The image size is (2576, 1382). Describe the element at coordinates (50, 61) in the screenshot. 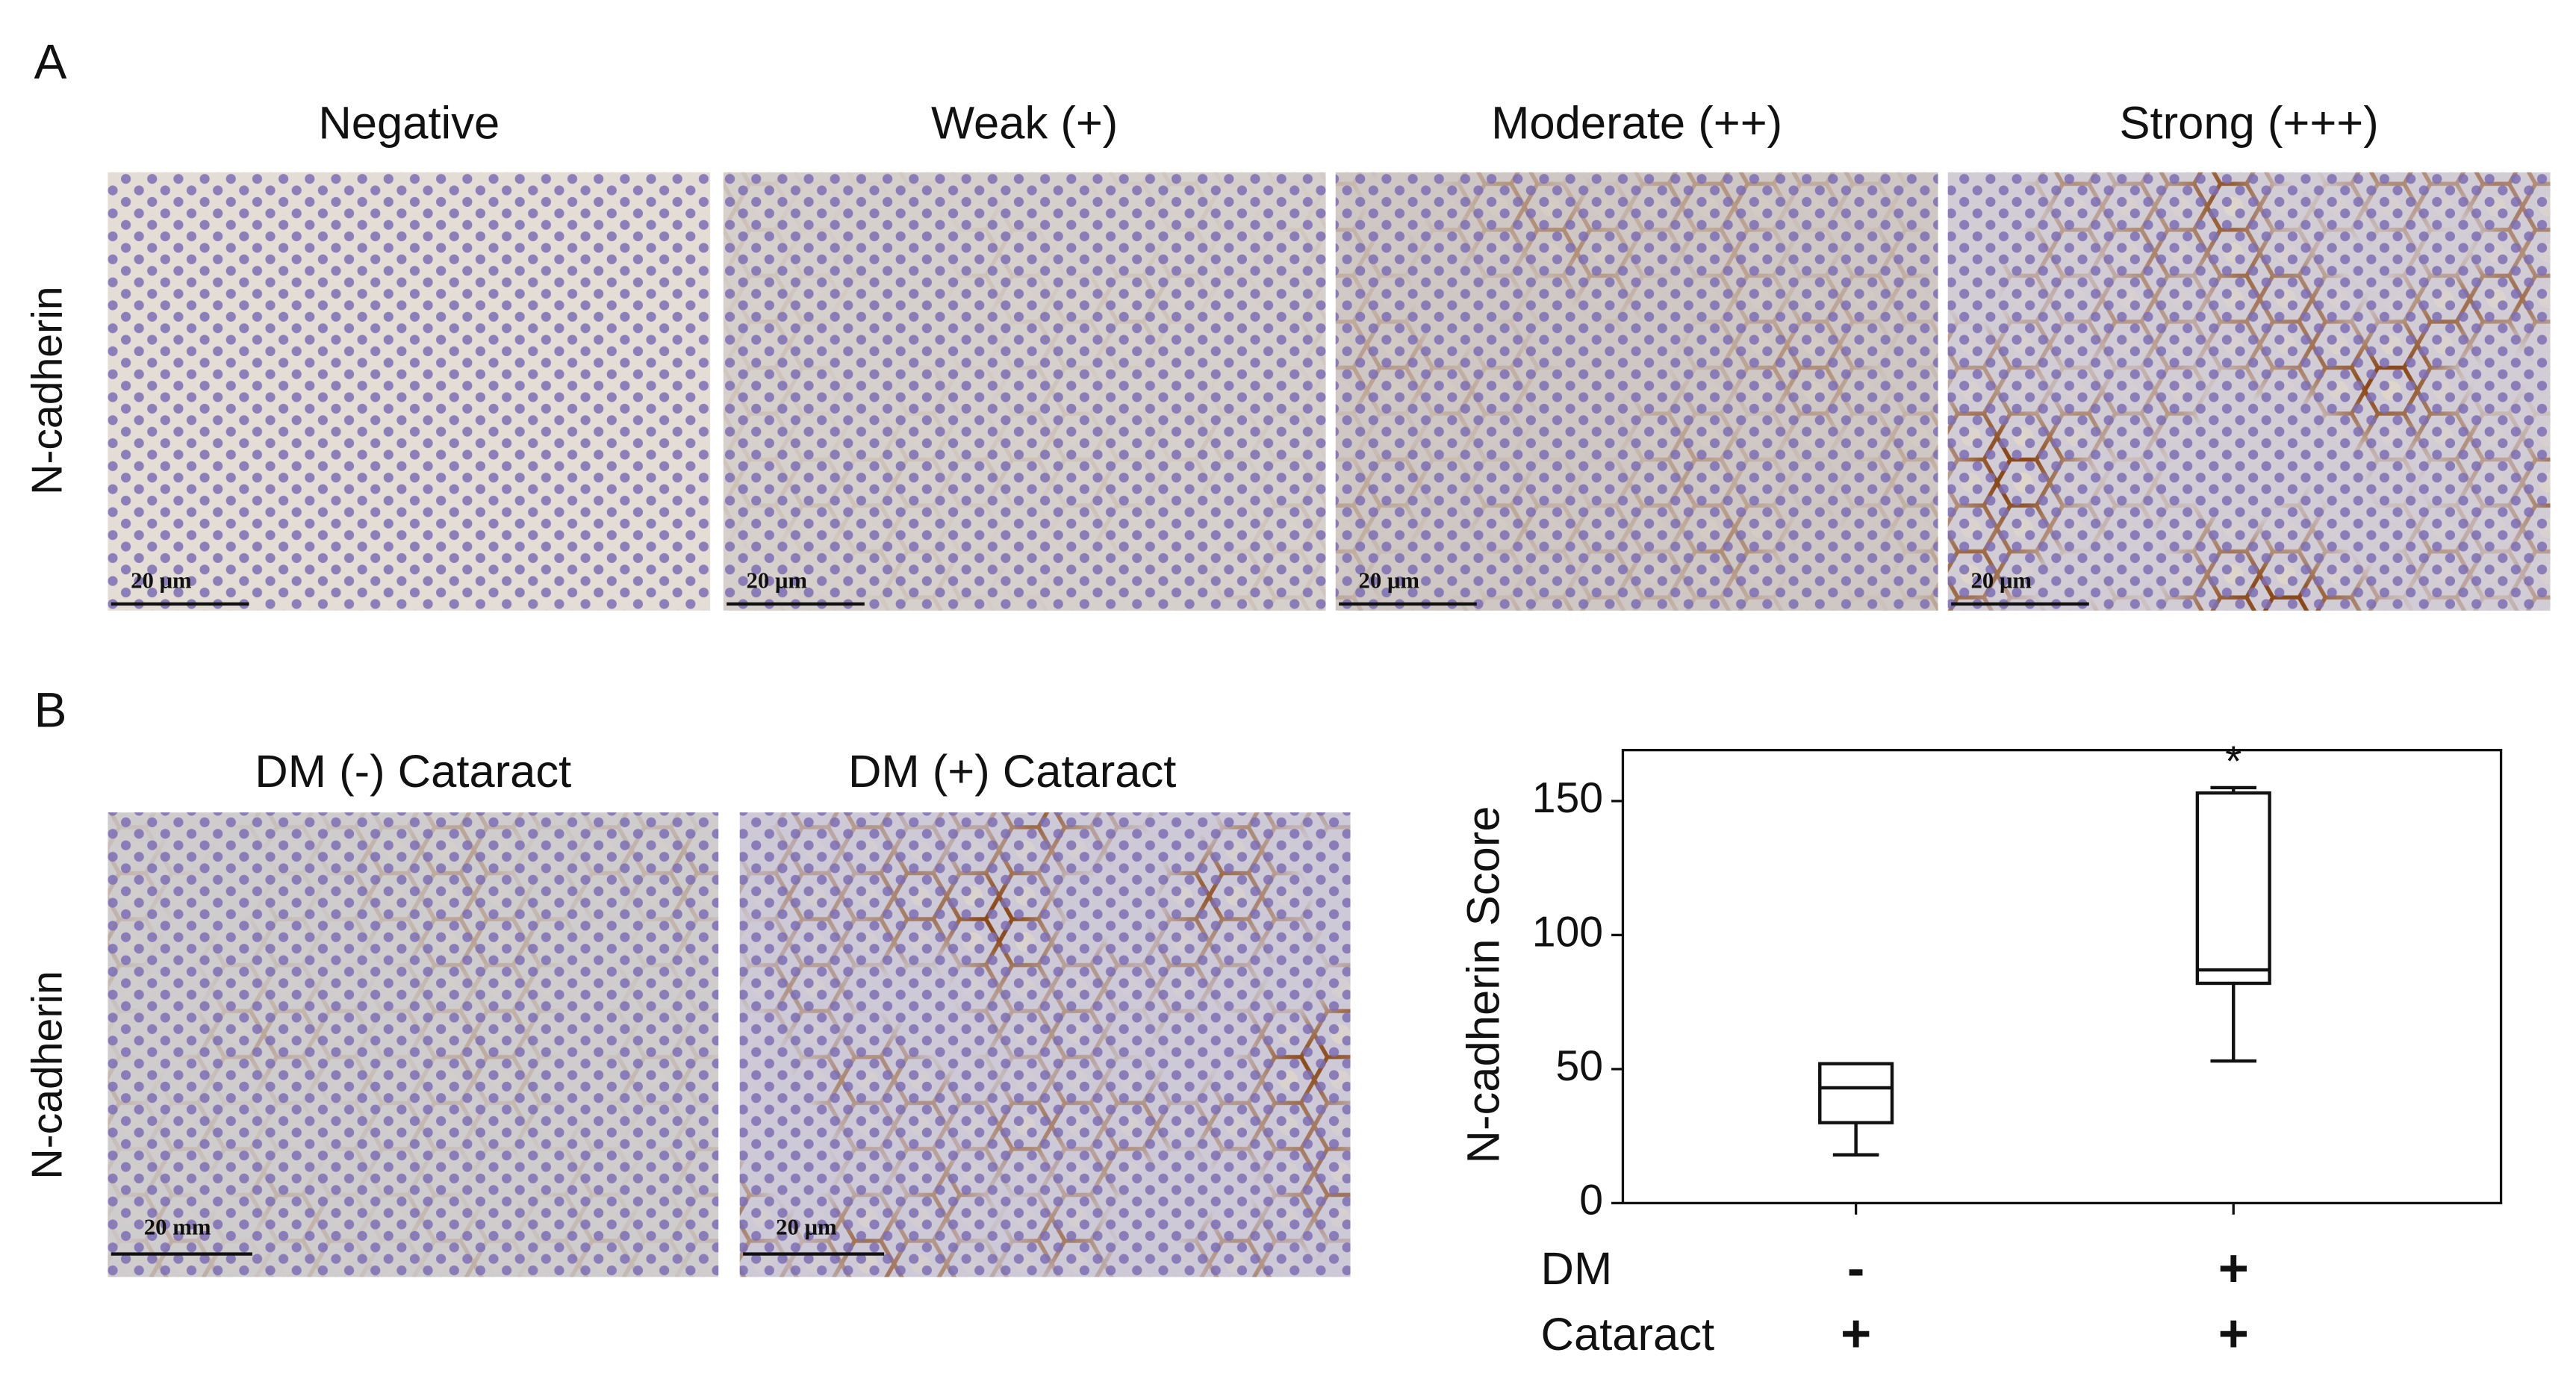

I see `panel-label: A` at that location.